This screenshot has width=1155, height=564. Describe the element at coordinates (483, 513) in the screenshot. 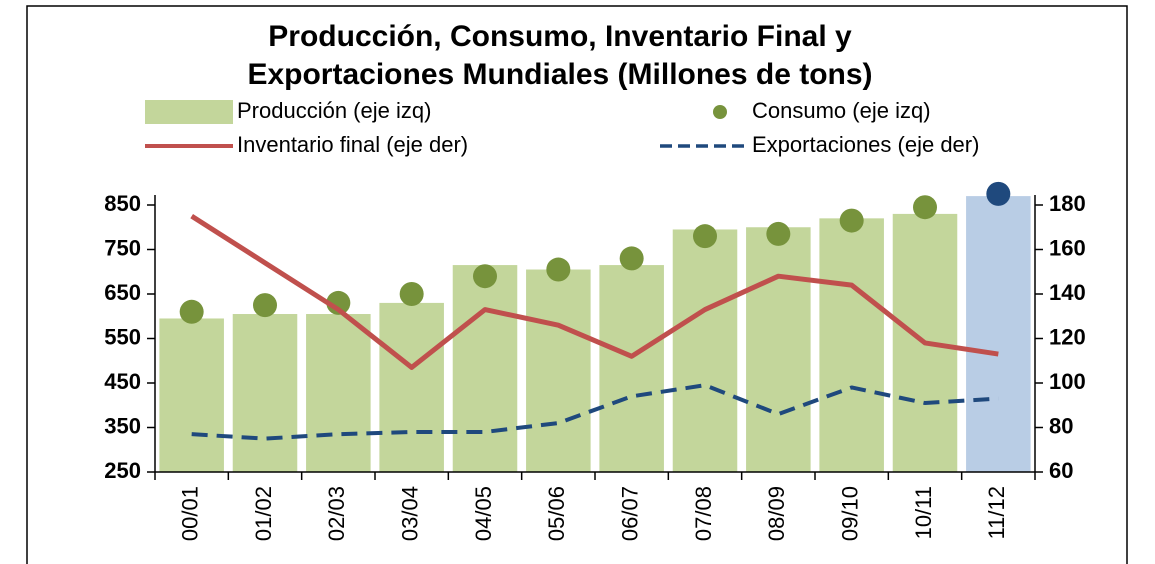

I see `x-tick-label: 04/05` at that location.